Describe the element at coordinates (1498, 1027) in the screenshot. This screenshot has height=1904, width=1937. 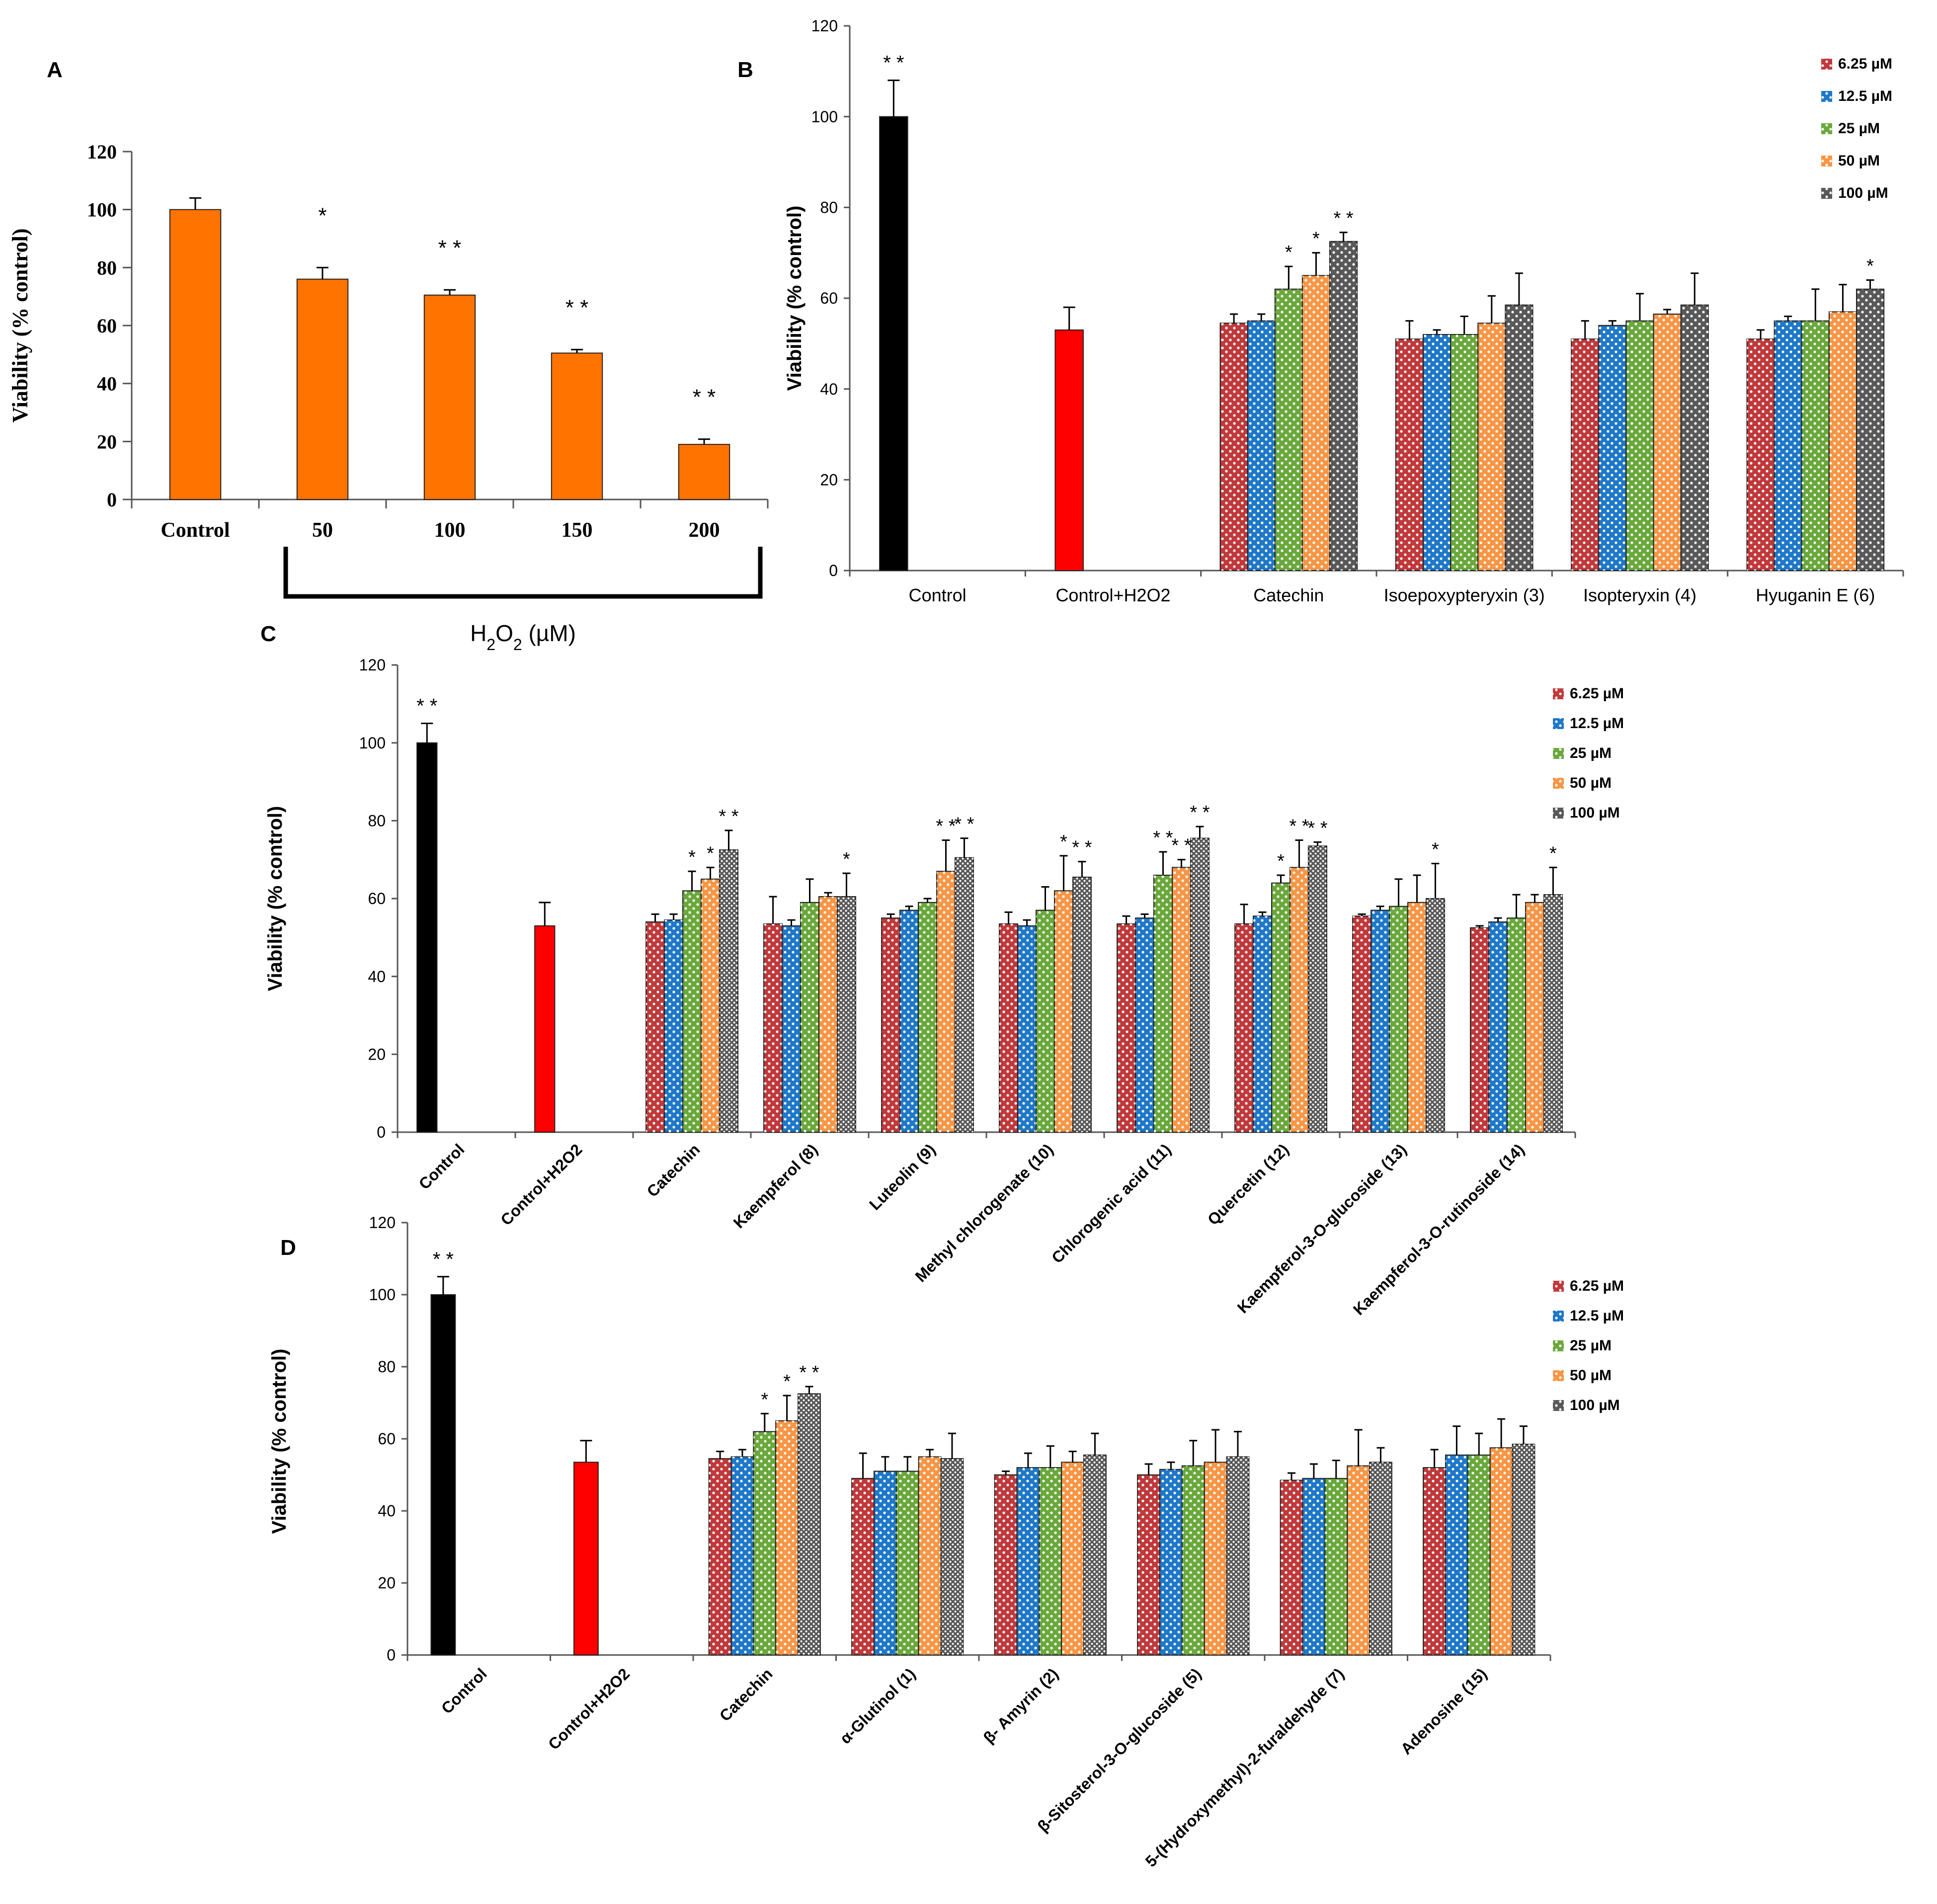
I see `bar-kaempferol-3-o-rutinoside-14-12-5-m-dots` at that location.